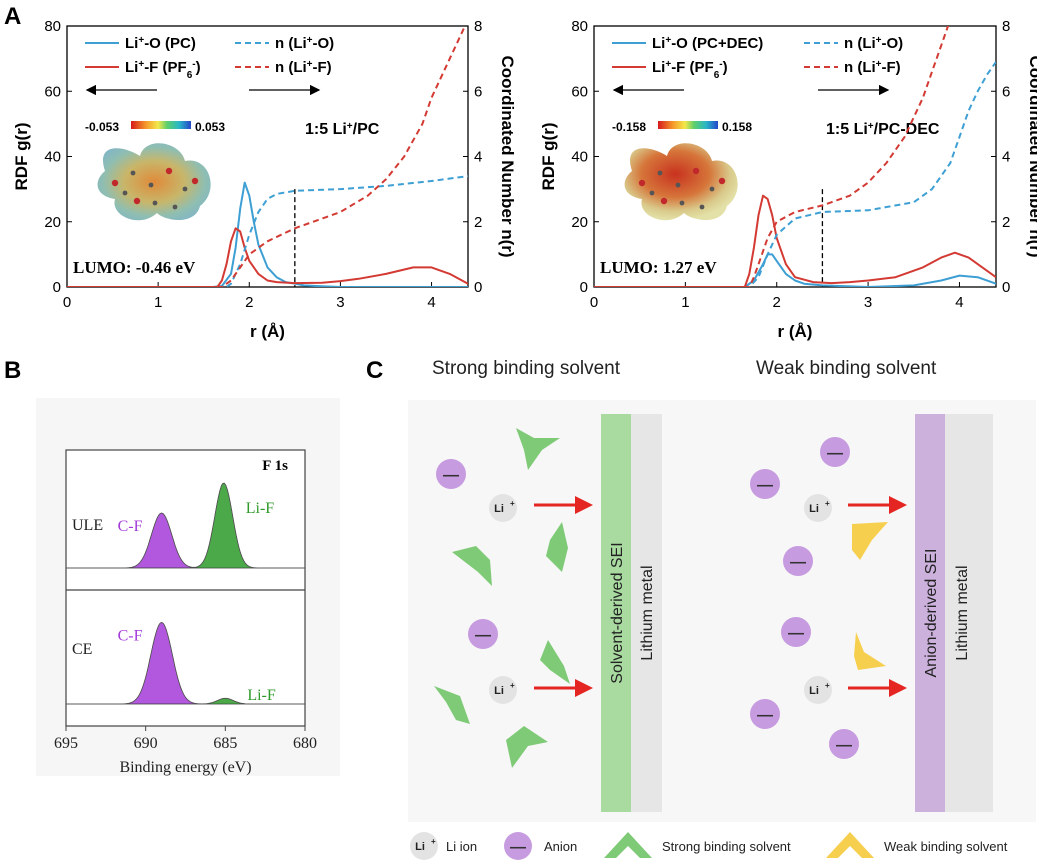 This screenshot has height=865, width=1037. Describe the element at coordinates (461, 846) in the screenshot. I see `svg-text: Li ion` at that location.